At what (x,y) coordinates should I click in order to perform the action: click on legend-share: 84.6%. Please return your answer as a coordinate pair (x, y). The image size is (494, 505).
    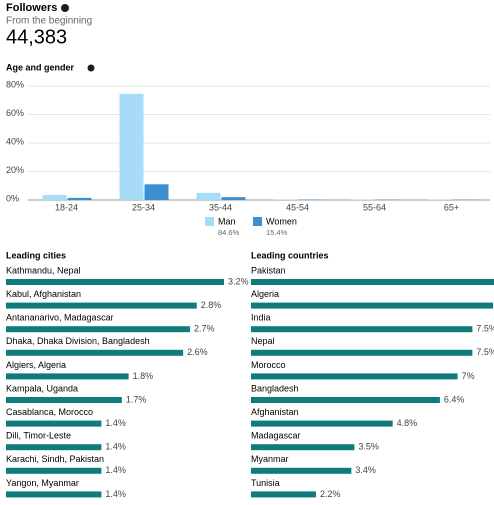
    Looking at the image, I should click on (229, 232).